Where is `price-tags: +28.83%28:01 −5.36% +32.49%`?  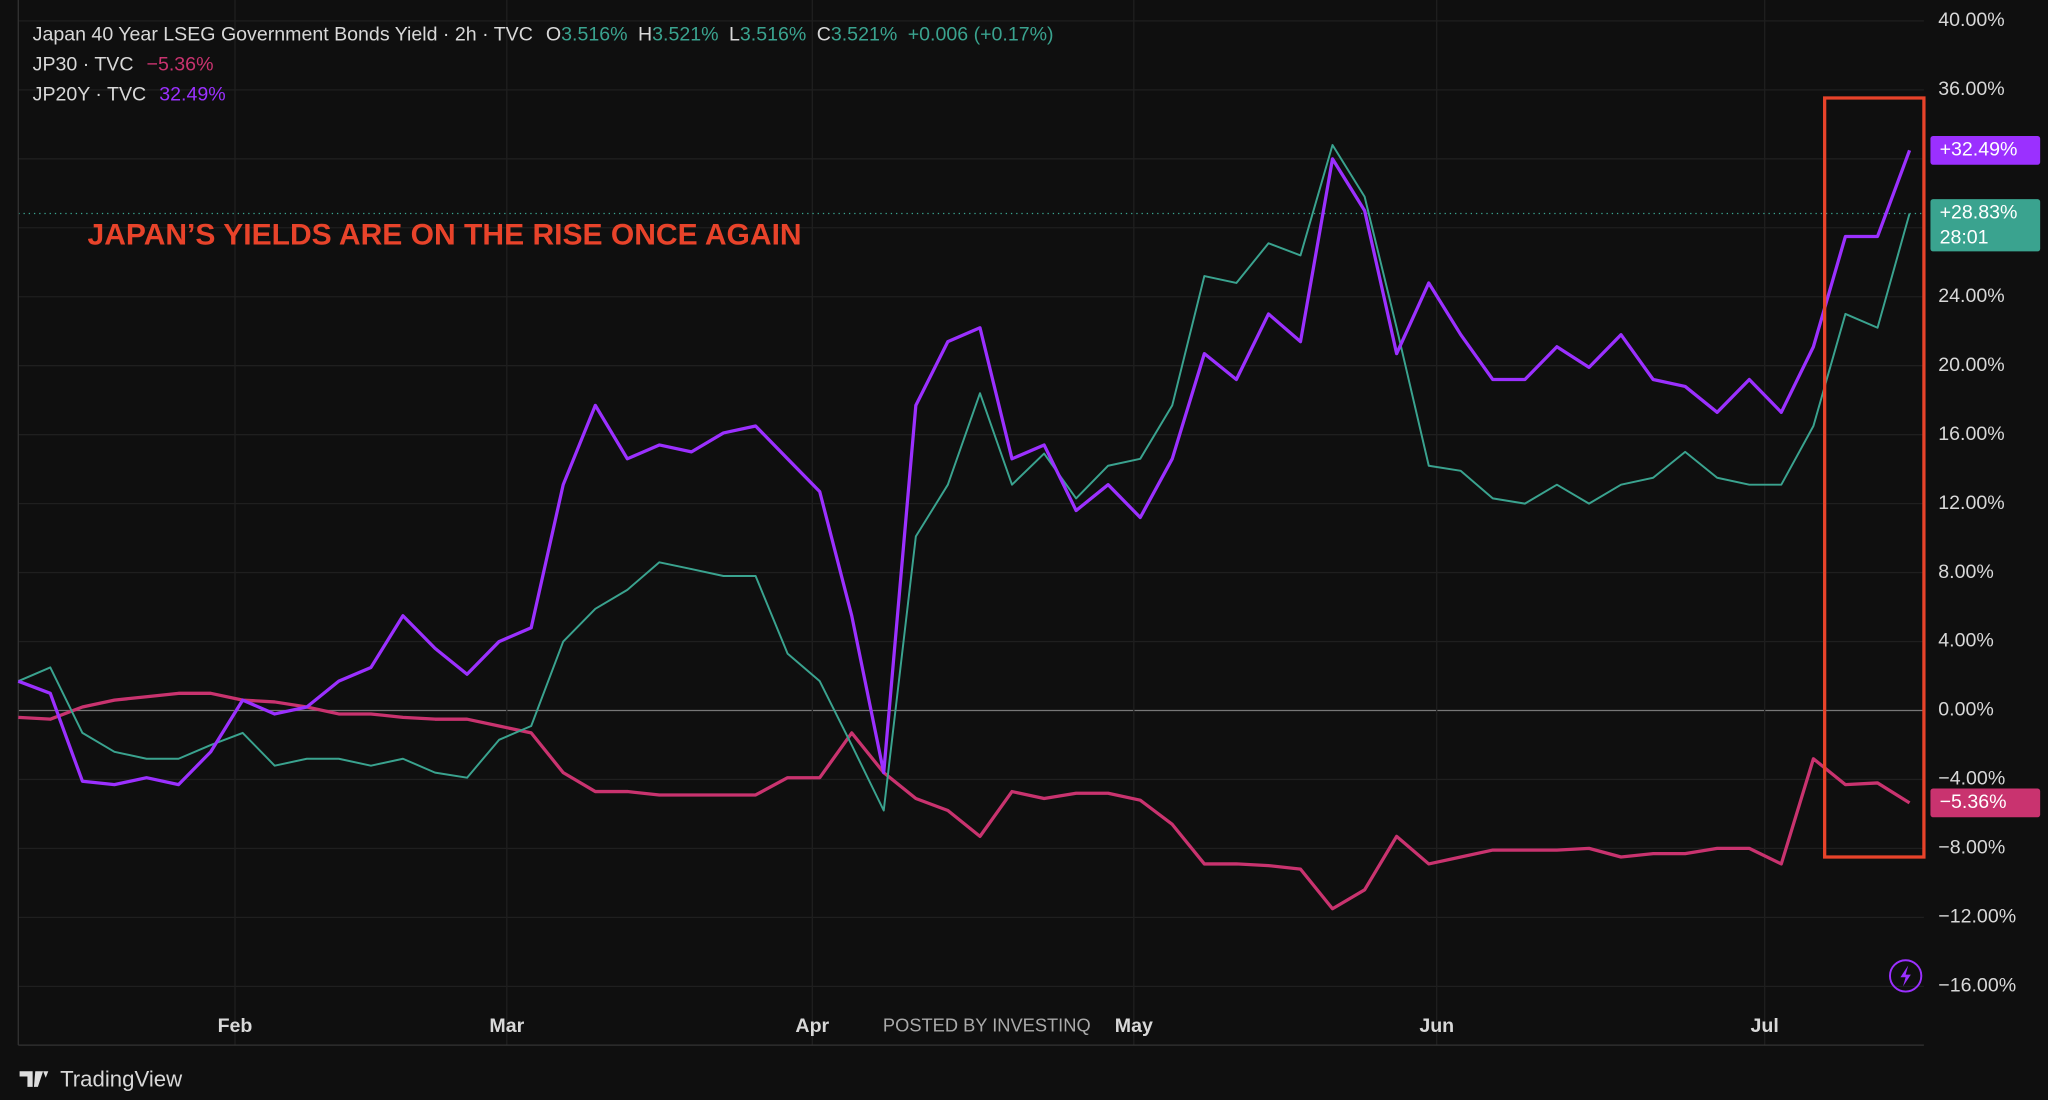
price-tags: +28.83%28:01 −5.36% +32.49% is located at coordinates (1985, 477).